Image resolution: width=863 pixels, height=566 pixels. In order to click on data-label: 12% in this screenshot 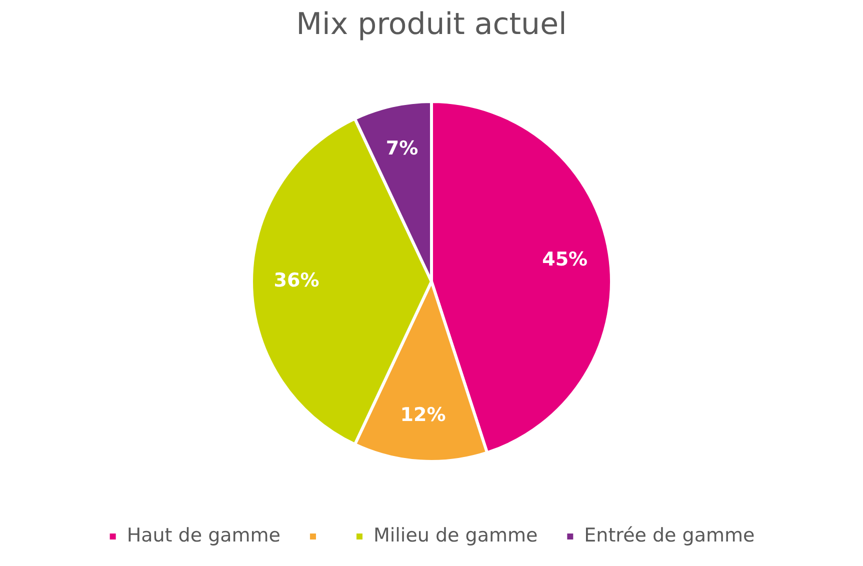, I will do `click(423, 415)`.